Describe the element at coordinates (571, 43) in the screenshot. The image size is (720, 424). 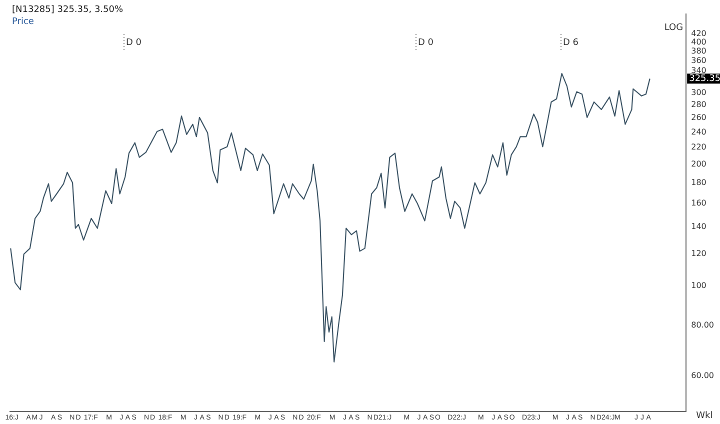
I see `annotation: D 6` at that location.